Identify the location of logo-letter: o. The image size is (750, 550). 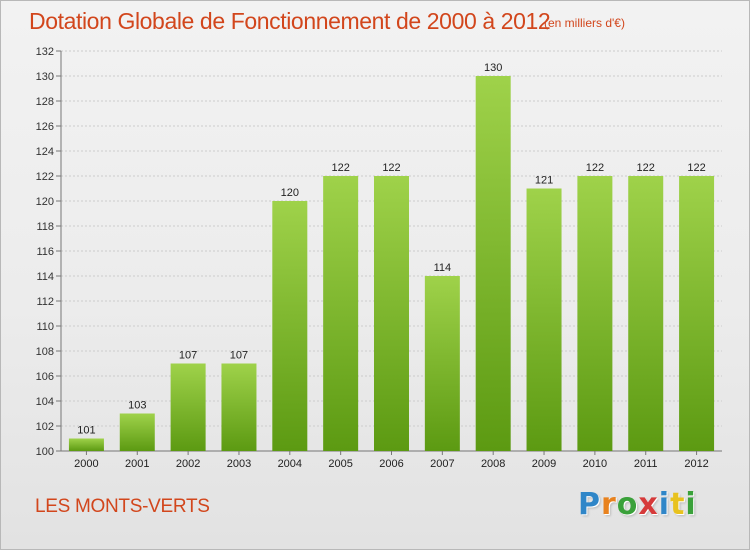
(627, 504).